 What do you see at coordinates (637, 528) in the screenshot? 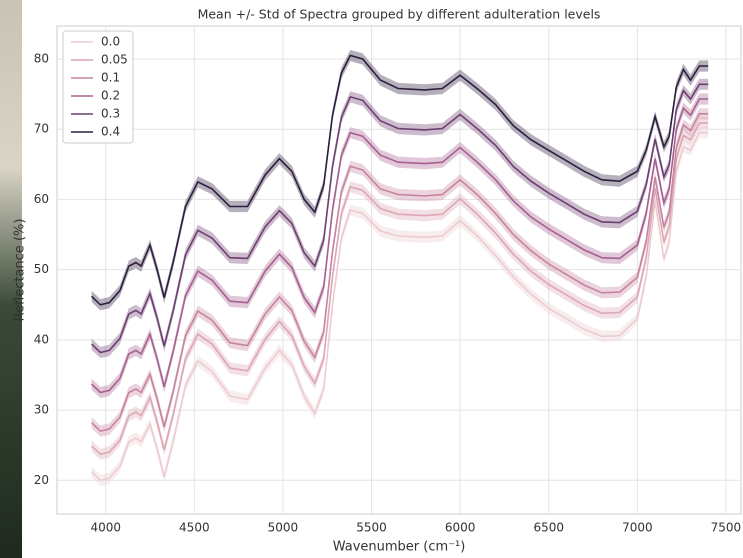
I see `x-tick-label: 7000` at bounding box center [637, 528].